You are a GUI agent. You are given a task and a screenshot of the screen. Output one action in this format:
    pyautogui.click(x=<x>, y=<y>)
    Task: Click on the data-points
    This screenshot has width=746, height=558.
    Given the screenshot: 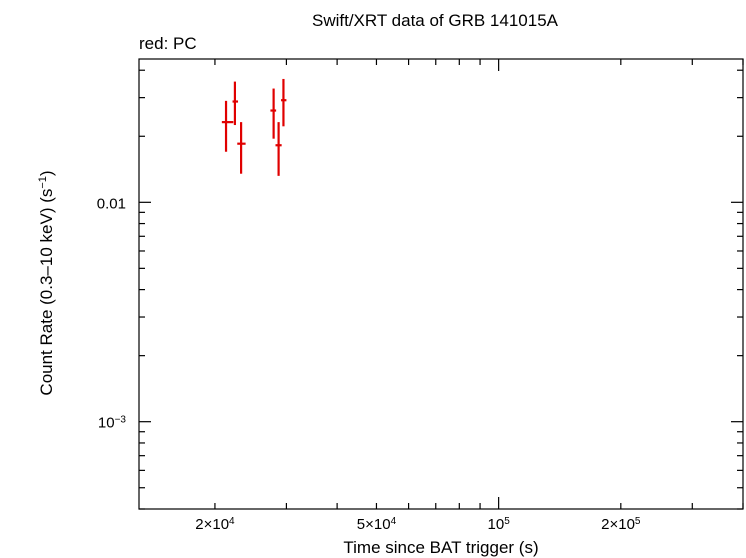 What is the action you would take?
    pyautogui.click(x=254, y=127)
    